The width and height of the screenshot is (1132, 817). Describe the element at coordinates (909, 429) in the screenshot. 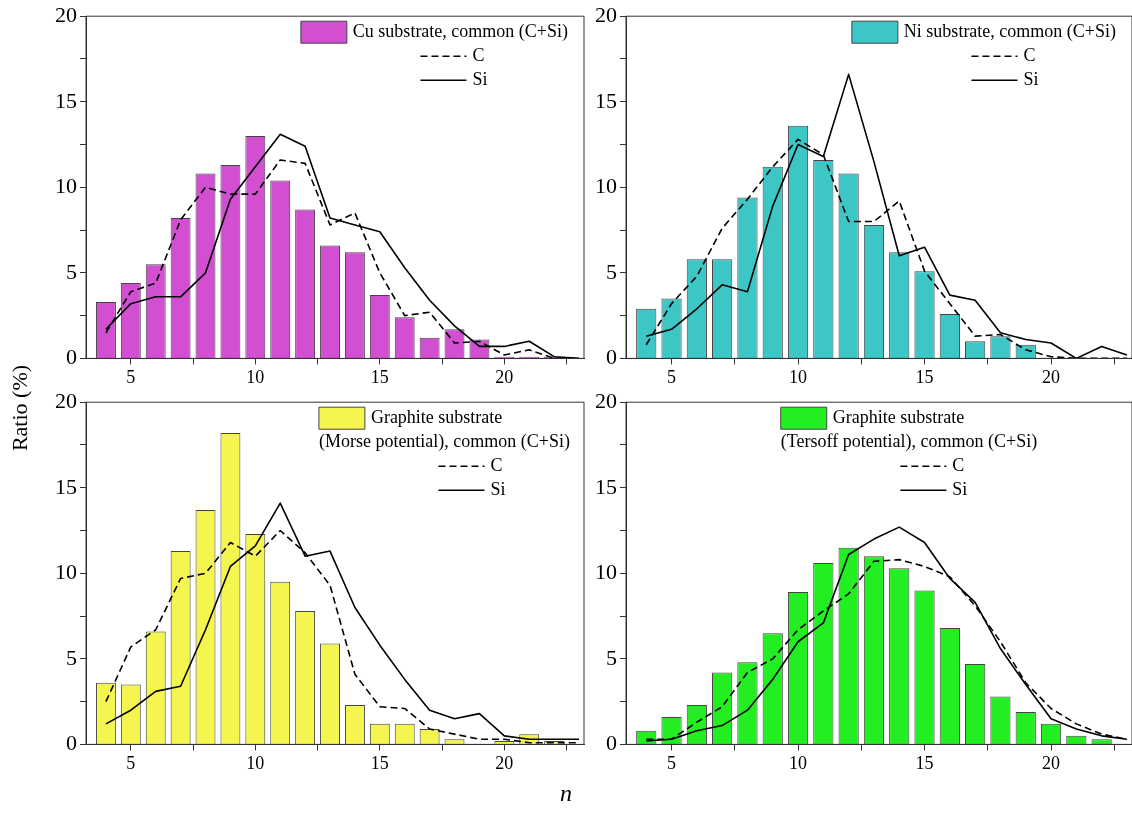

I see `legend-label: Graphite substrate (Tersoff potential), common (C+Si)` at that location.